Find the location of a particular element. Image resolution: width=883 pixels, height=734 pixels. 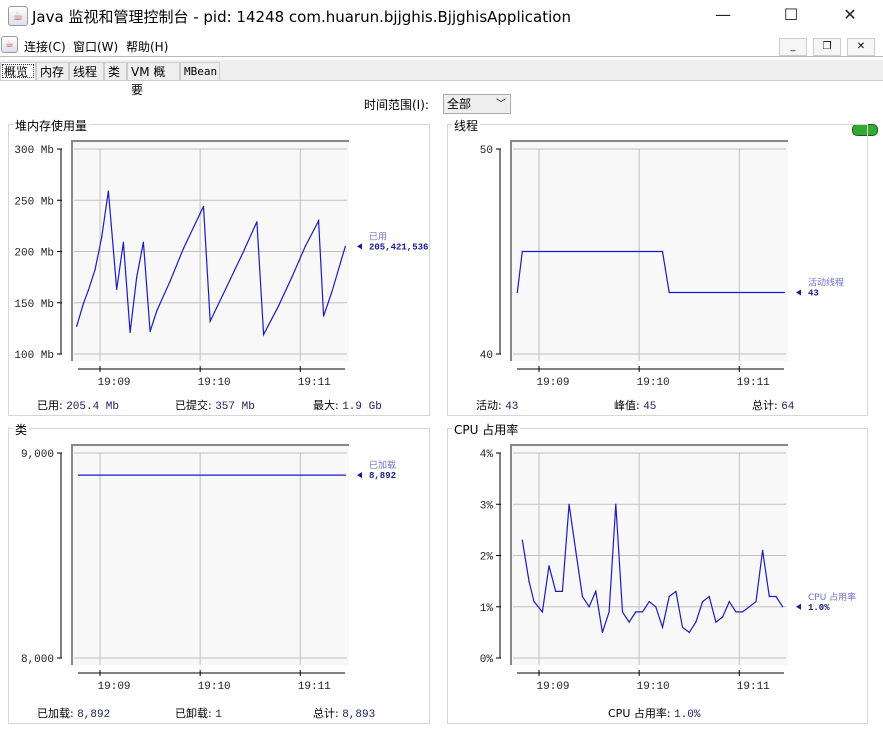

series-line is located at coordinates (211, 263).